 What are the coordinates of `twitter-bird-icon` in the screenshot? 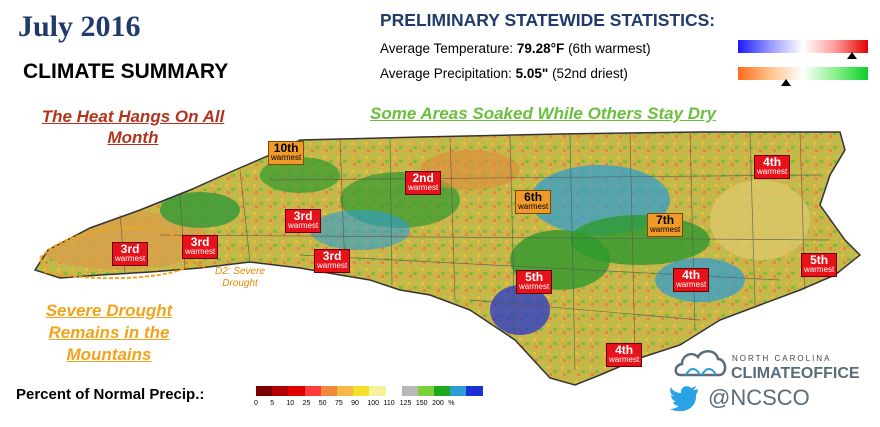 It's located at (684, 398).